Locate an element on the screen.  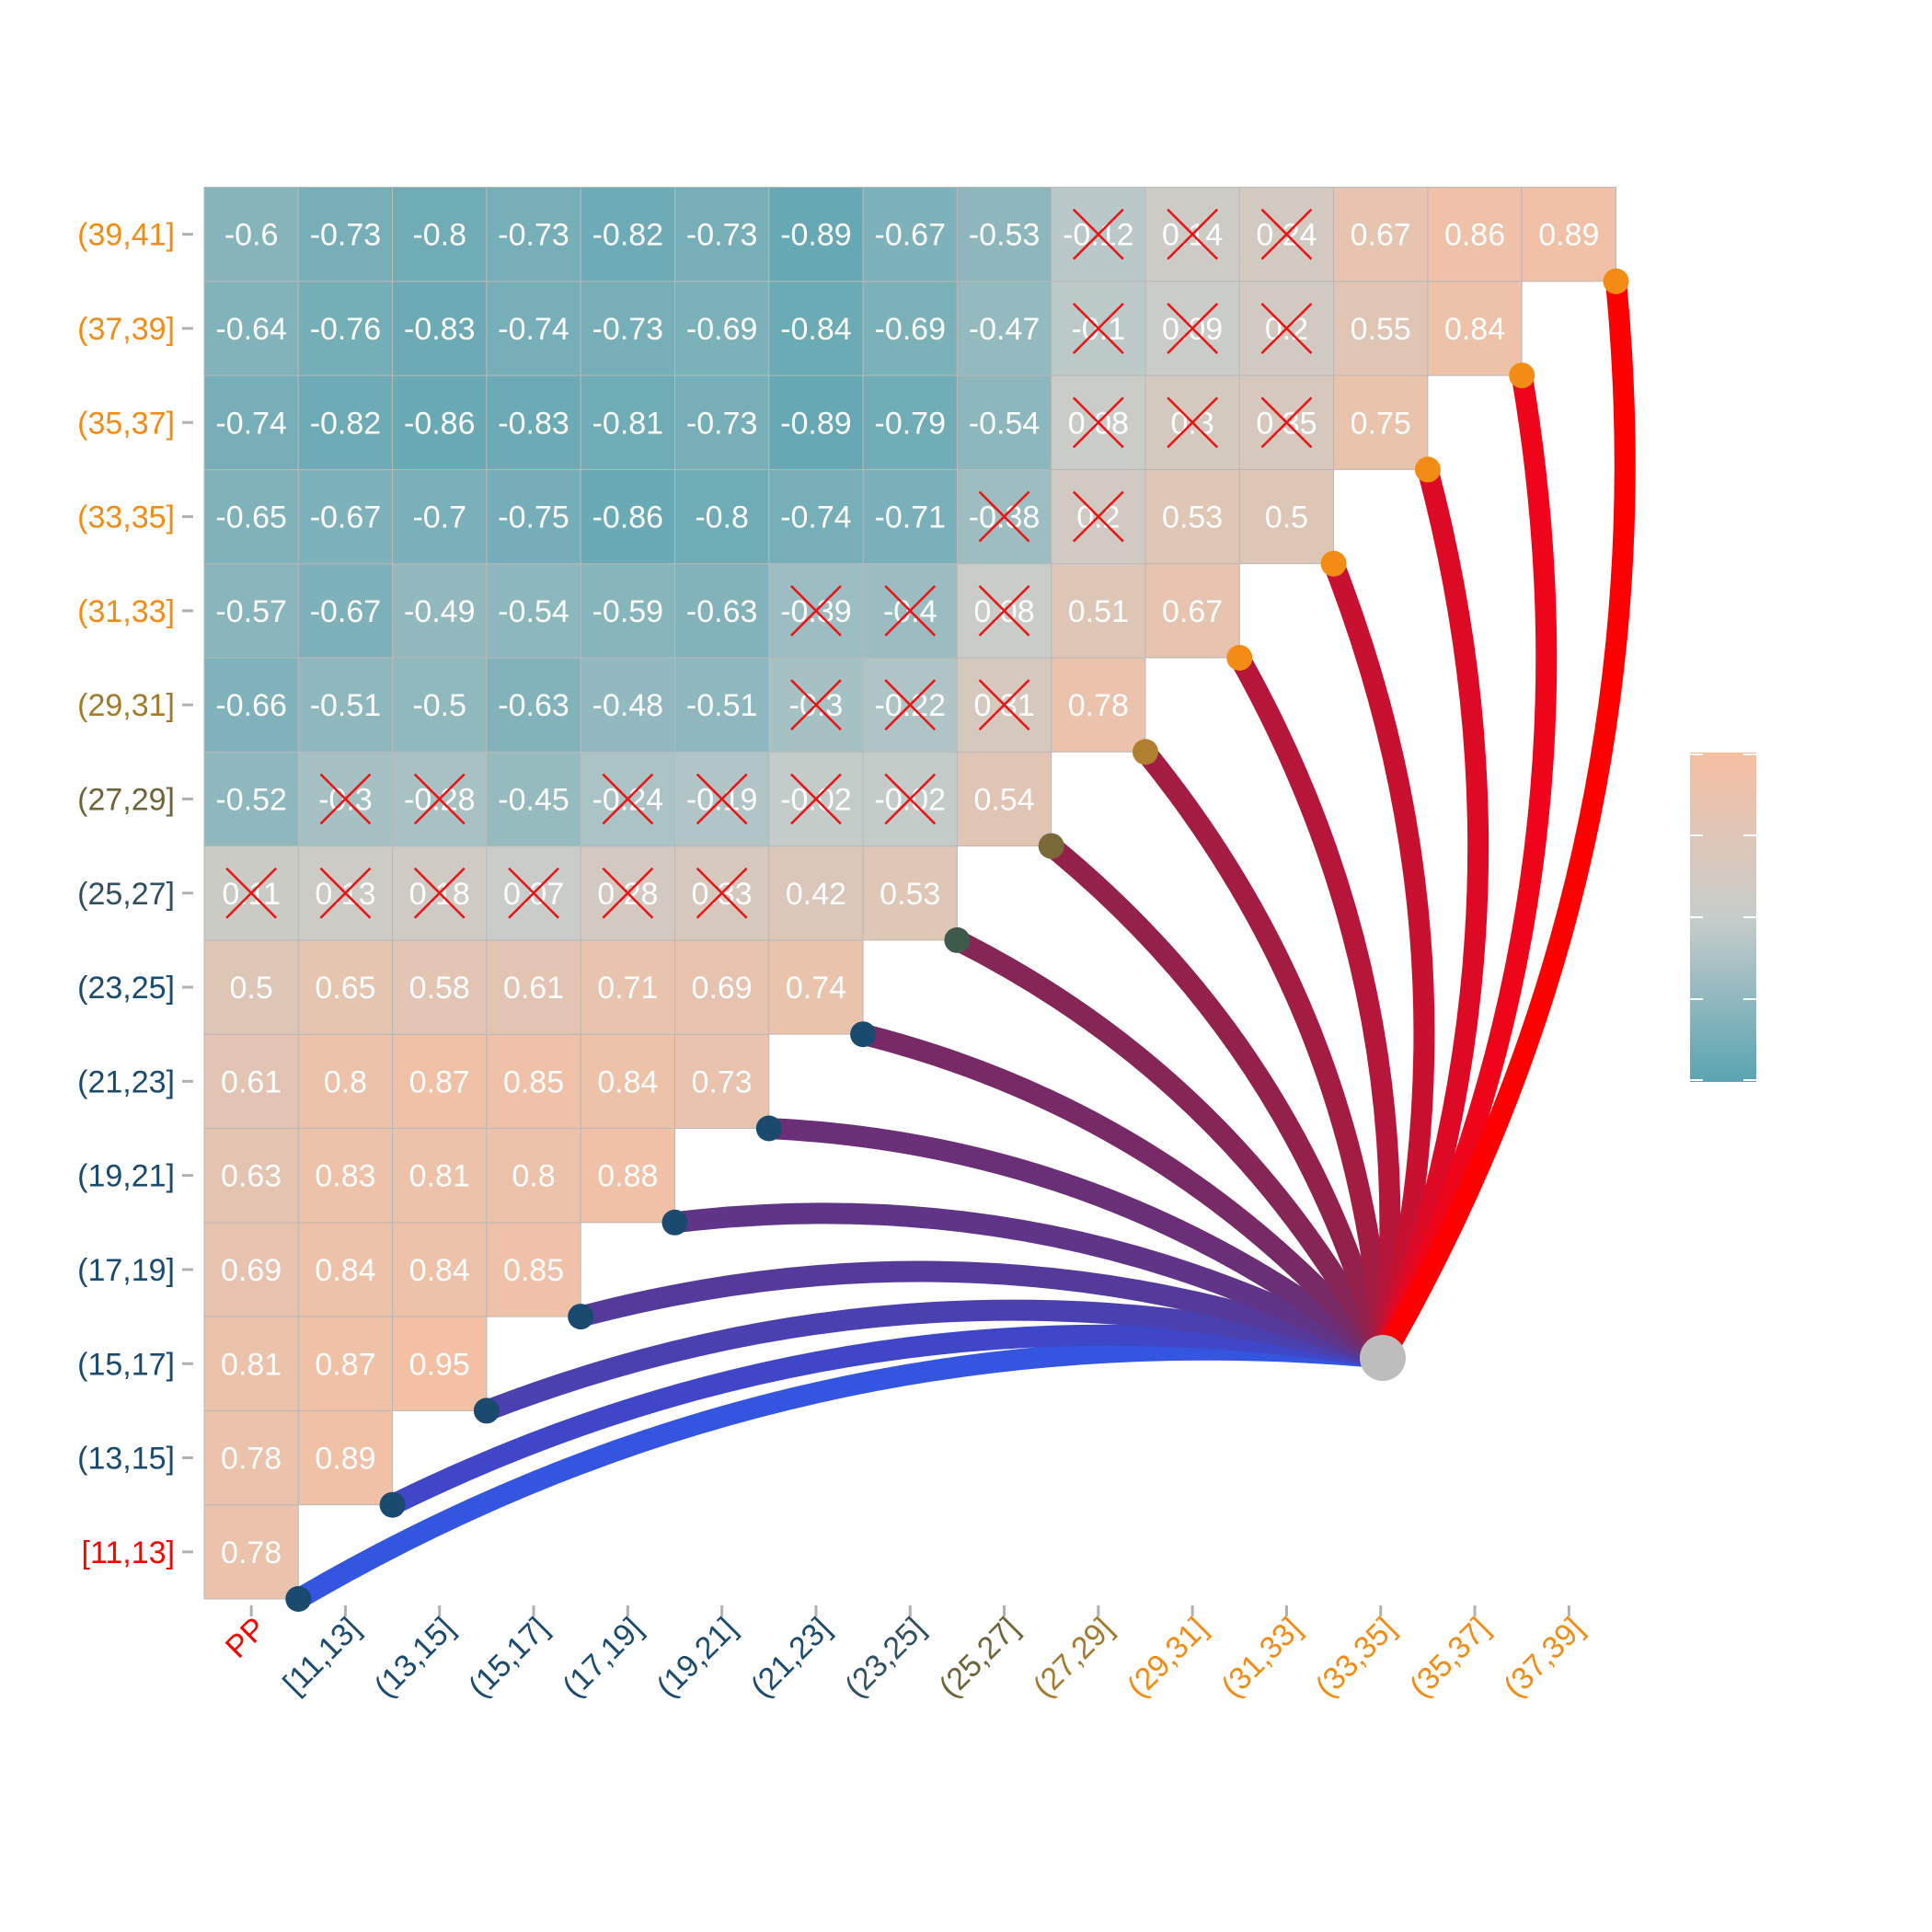
y-axis-tick-label: (27,29] is located at coordinates (126, 799).